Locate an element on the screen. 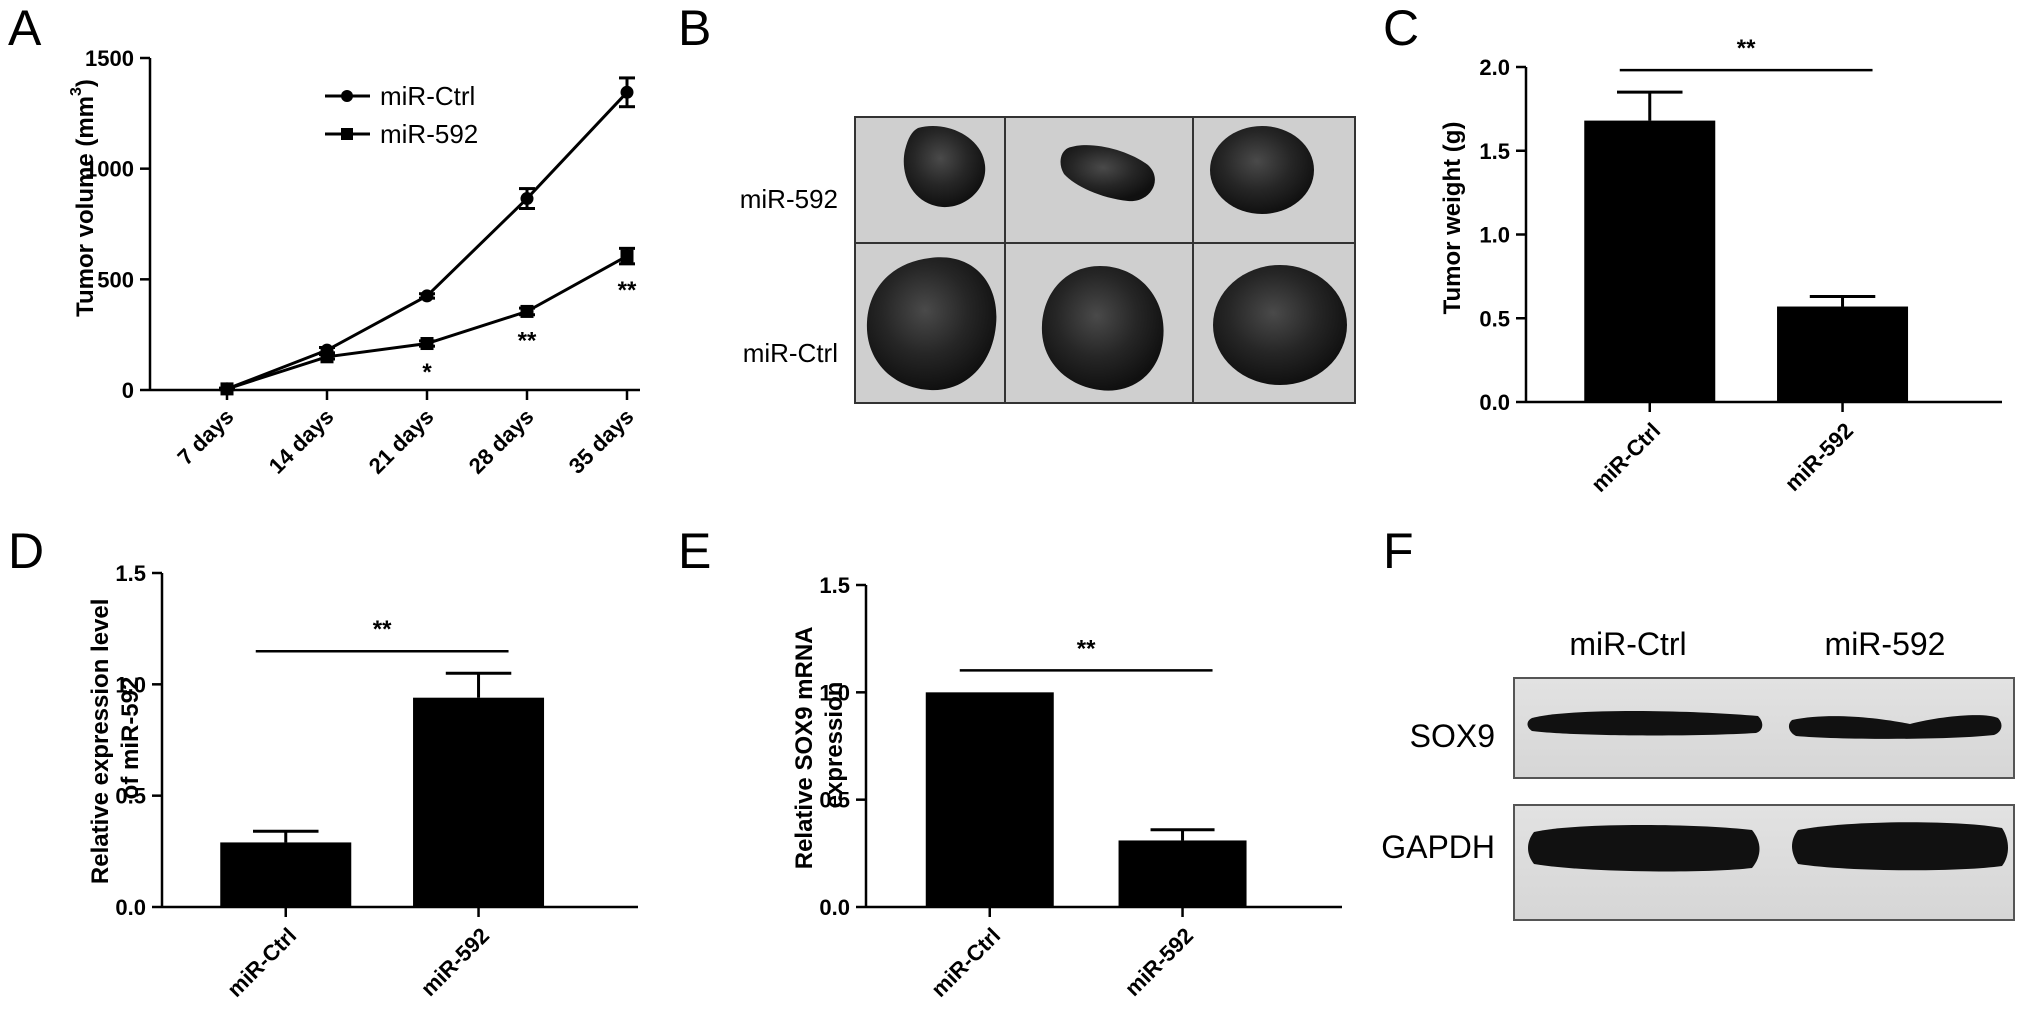 The height and width of the screenshot is (1018, 2031). chart-d-ytick-label: 1.5 is located at coordinates (130, 573).